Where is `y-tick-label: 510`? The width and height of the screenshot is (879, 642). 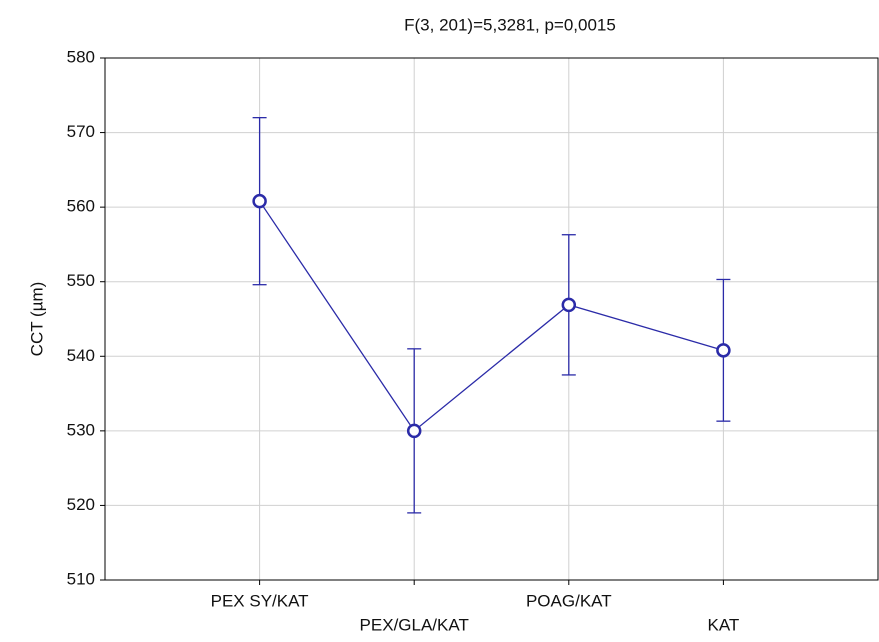
y-tick-label: 510 is located at coordinates (81, 578).